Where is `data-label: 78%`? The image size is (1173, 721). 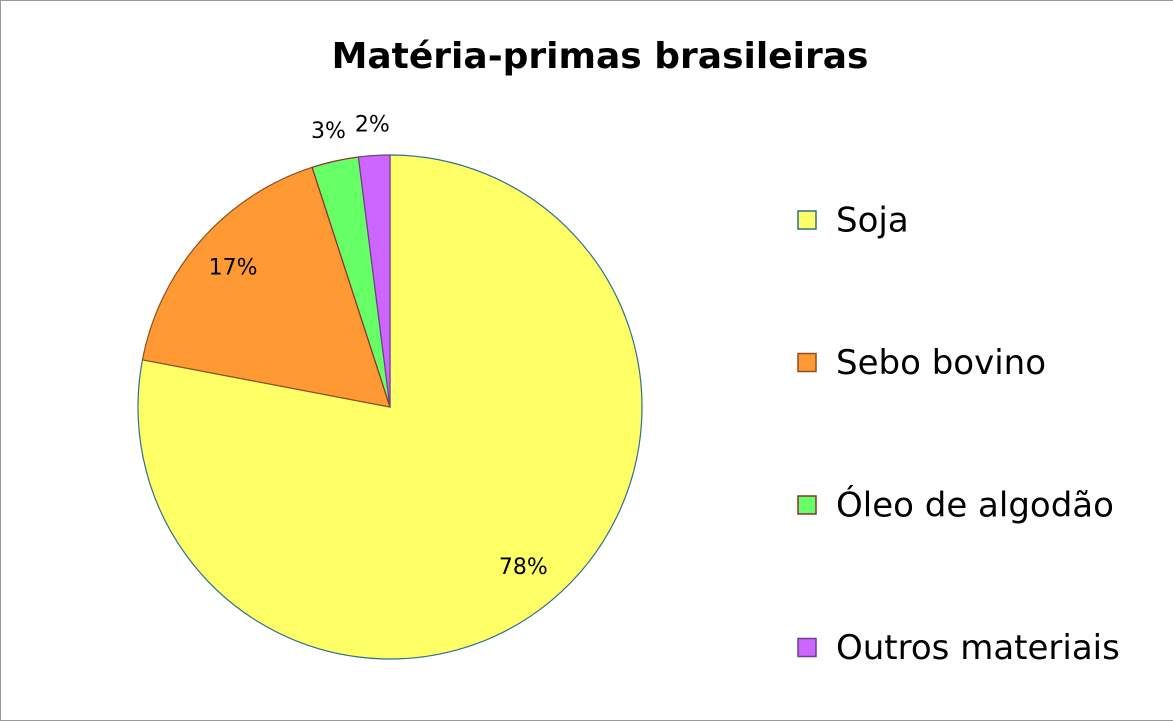 data-label: 78% is located at coordinates (523, 567).